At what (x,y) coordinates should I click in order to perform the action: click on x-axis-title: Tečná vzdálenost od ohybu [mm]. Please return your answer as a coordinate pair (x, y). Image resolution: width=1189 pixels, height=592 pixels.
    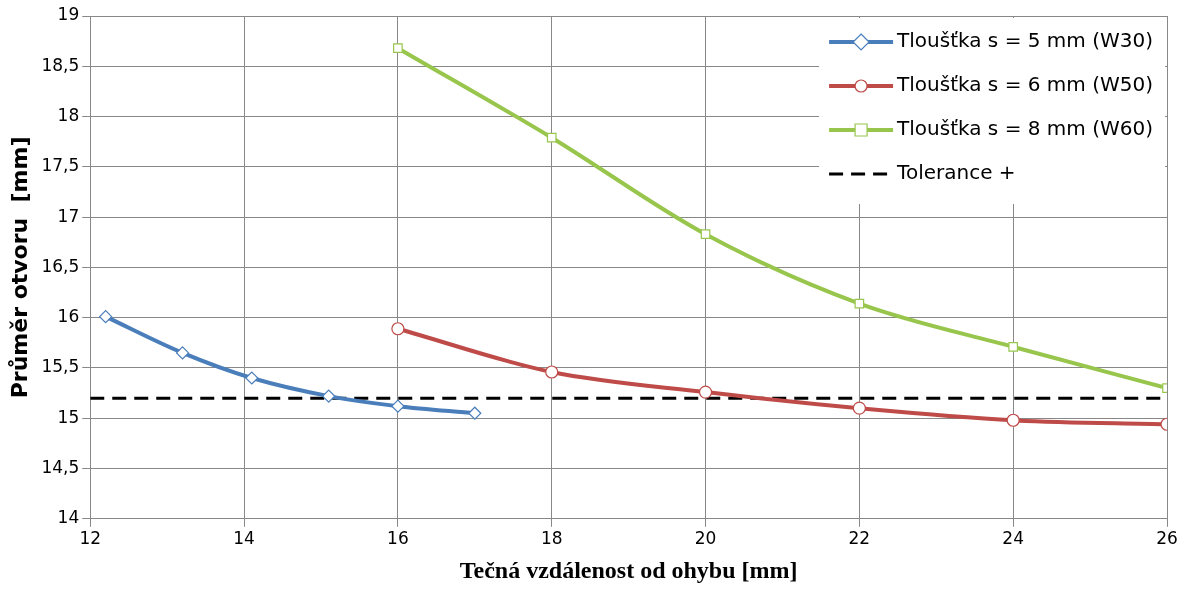
    Looking at the image, I should click on (628, 569).